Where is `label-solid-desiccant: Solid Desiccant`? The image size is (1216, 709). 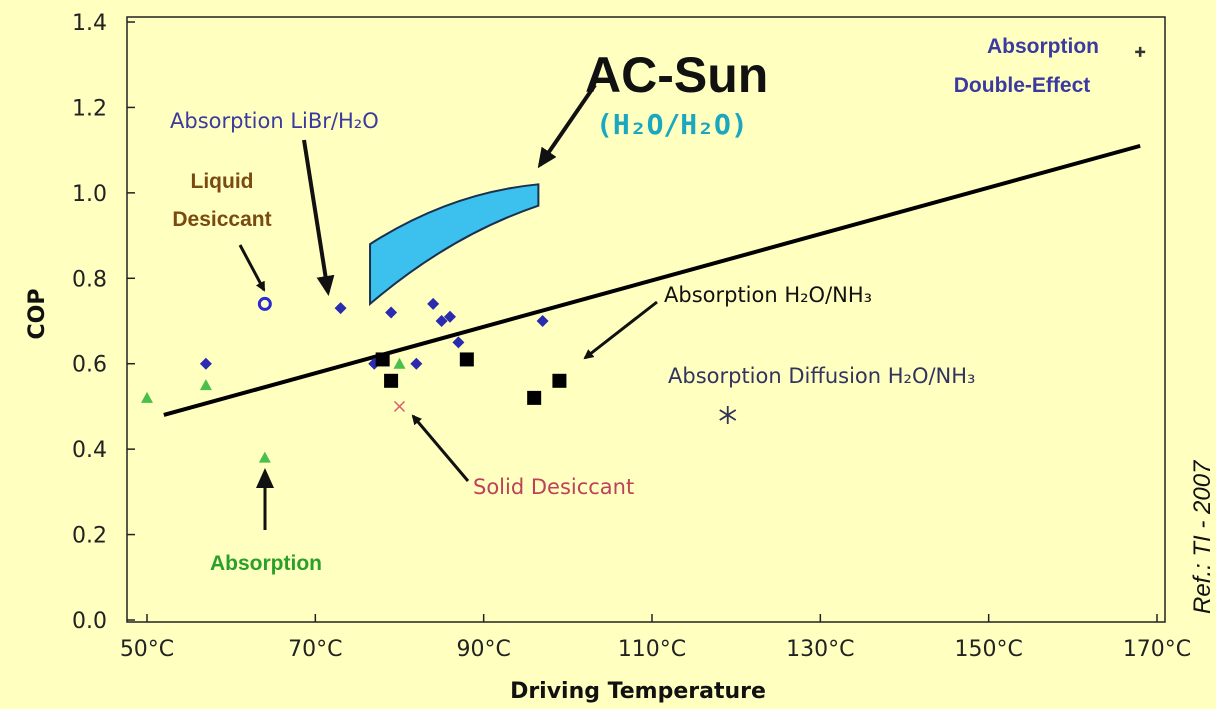
label-solid-desiccant: Solid Desiccant is located at coordinates (553, 487).